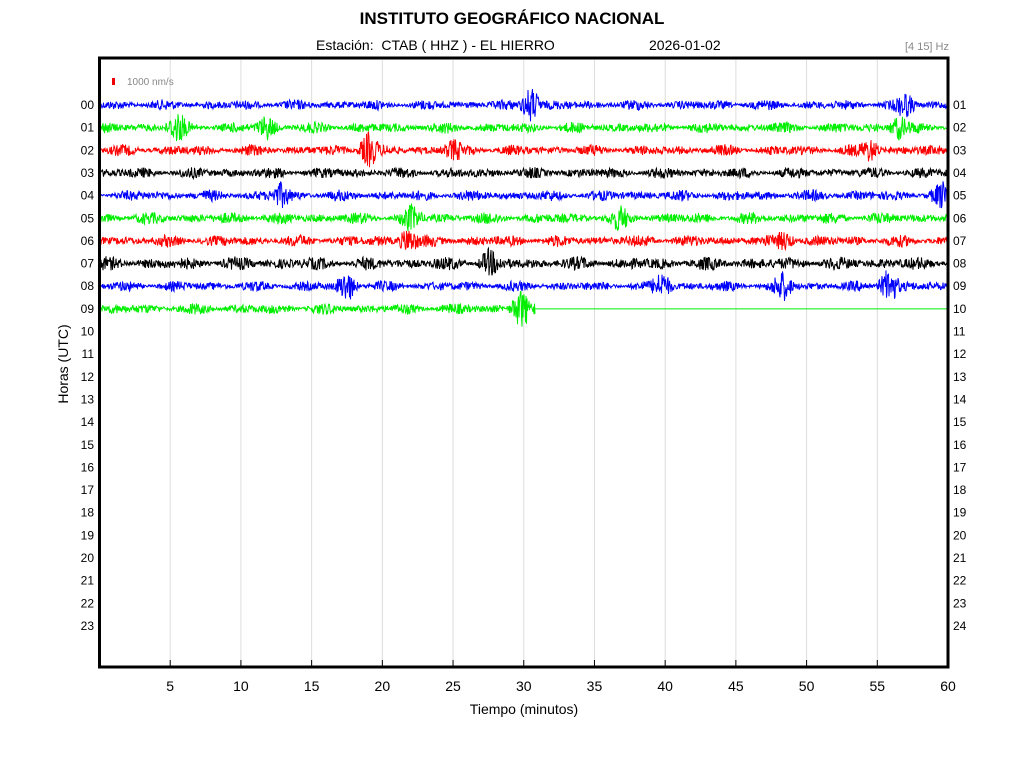  I want to click on hour-label-left: 17, so click(88, 490).